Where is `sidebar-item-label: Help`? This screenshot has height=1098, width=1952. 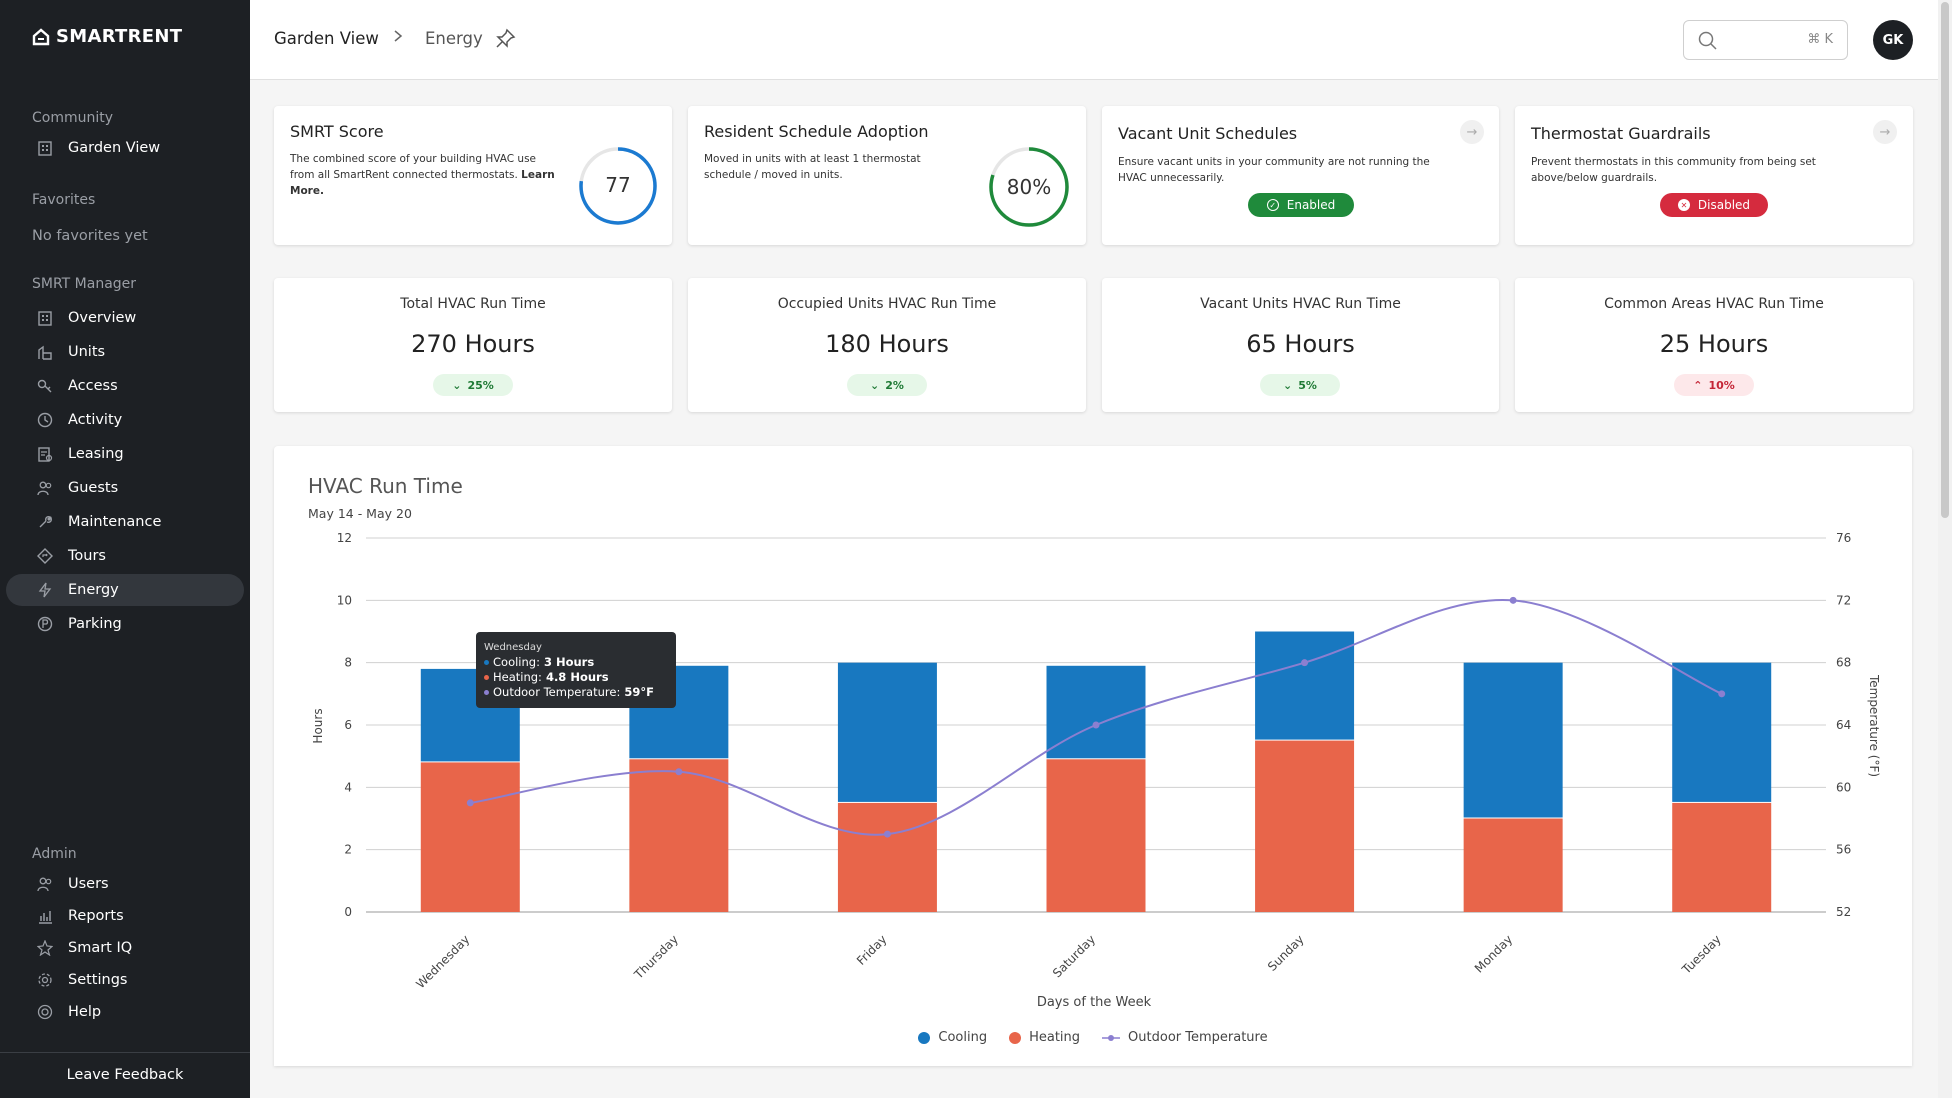 sidebar-item-label: Help is located at coordinates (85, 1012).